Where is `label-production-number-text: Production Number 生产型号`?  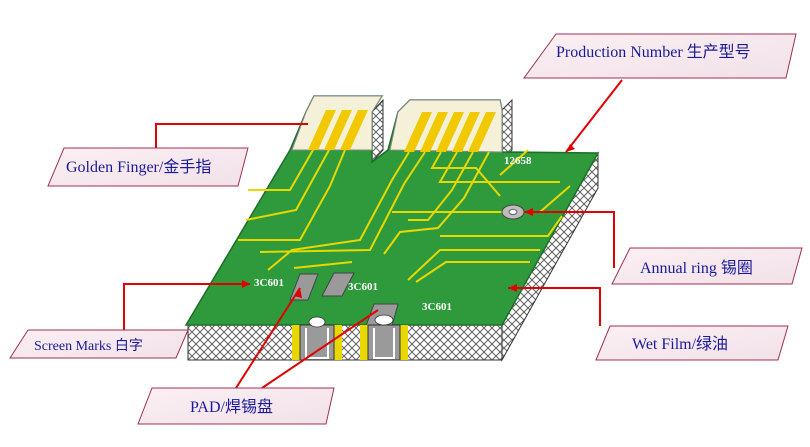
label-production-number-text: Production Number 生产型号 is located at coordinates (653, 52).